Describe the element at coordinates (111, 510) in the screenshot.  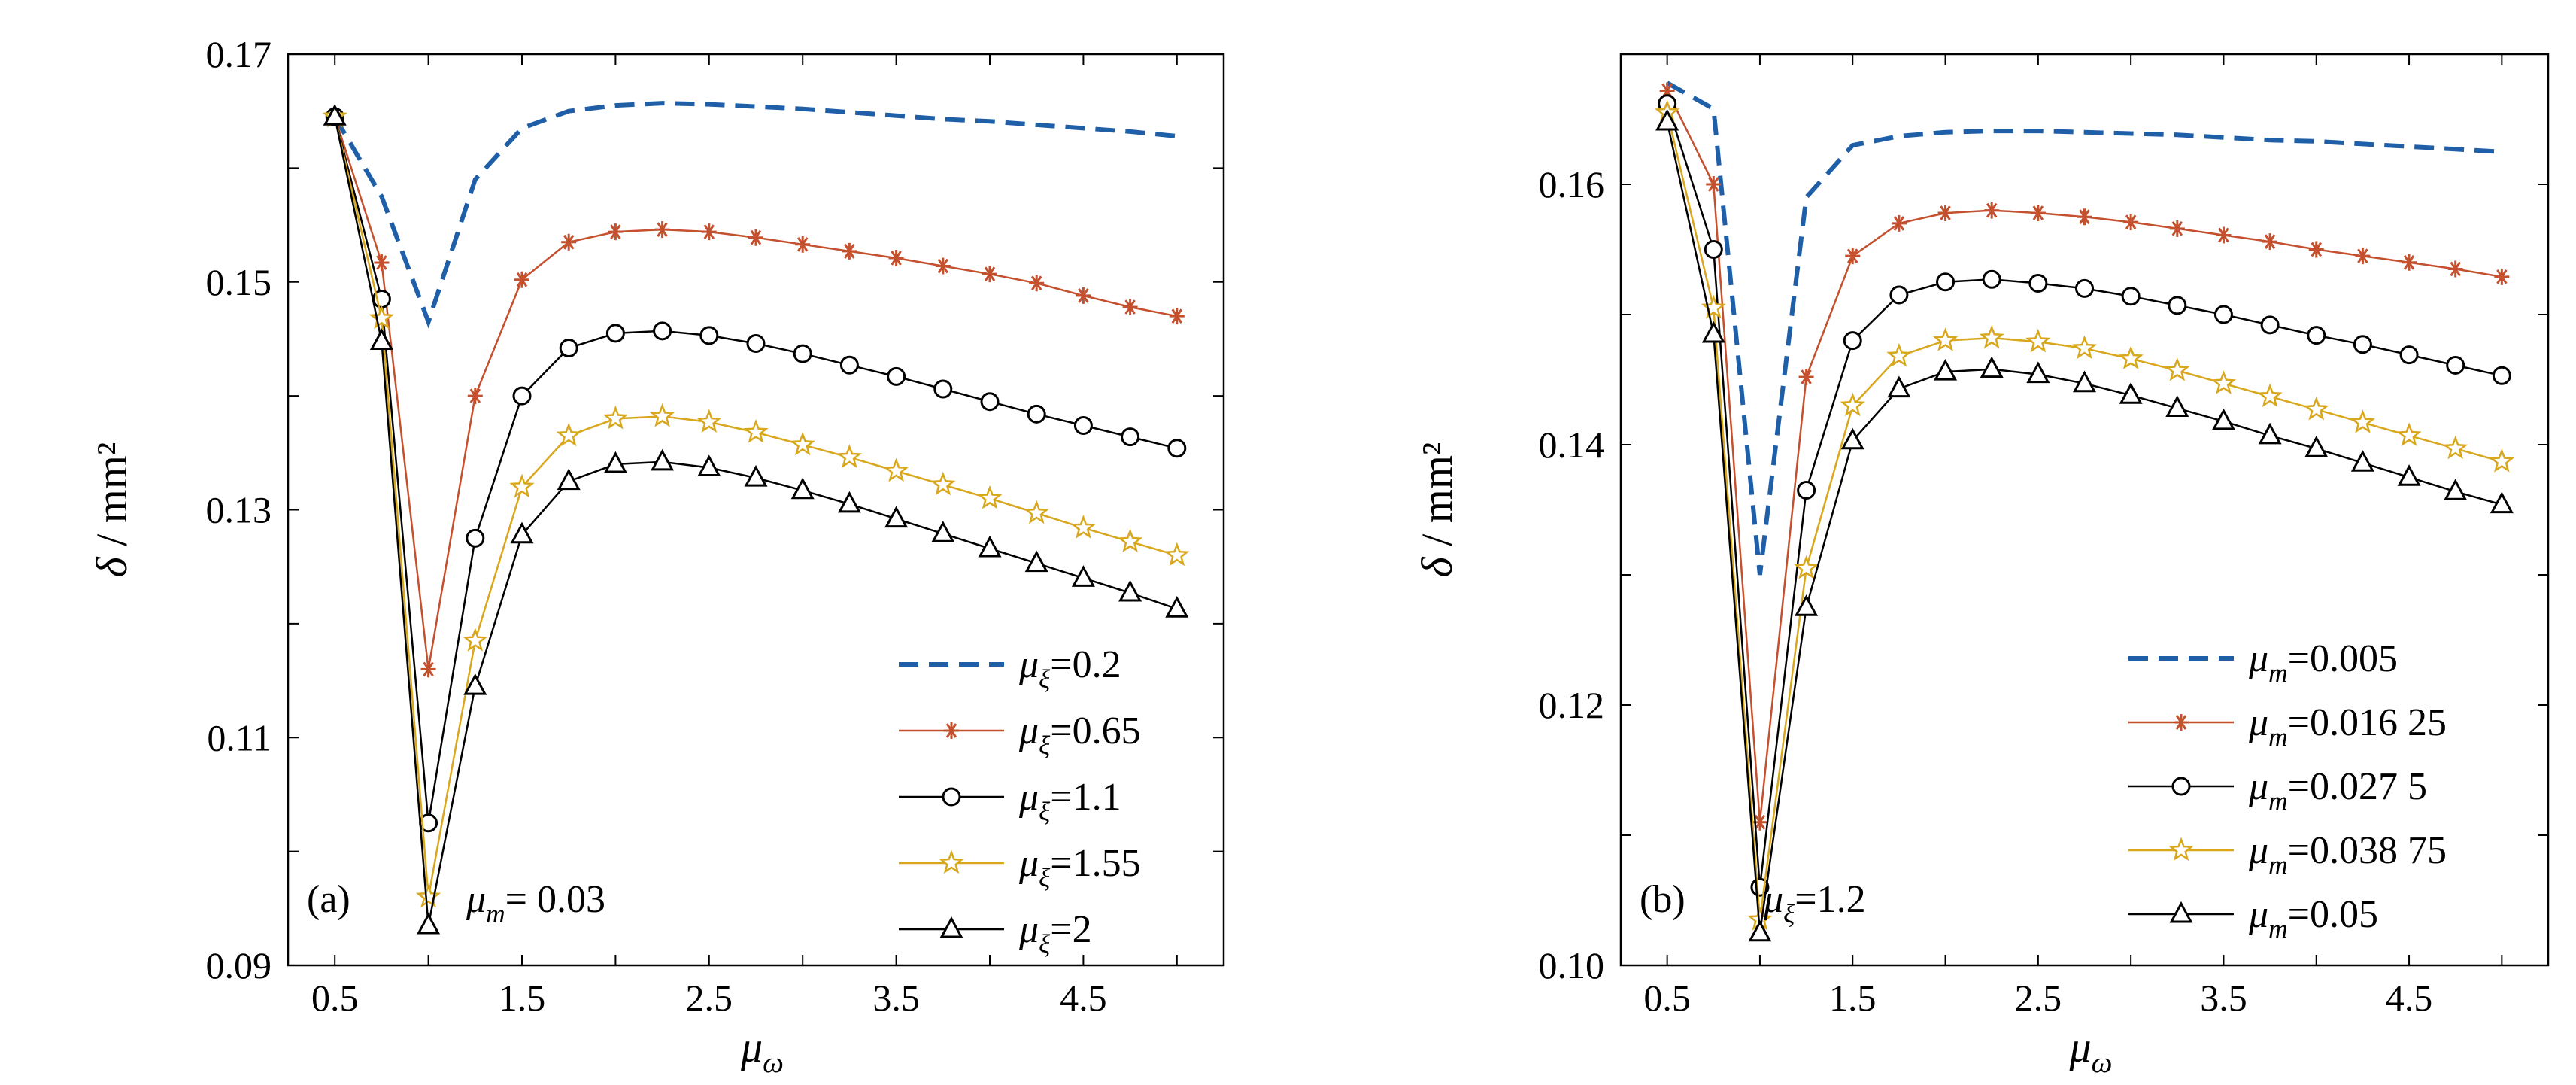
I see `y-axis-label: δ / mm²` at that location.